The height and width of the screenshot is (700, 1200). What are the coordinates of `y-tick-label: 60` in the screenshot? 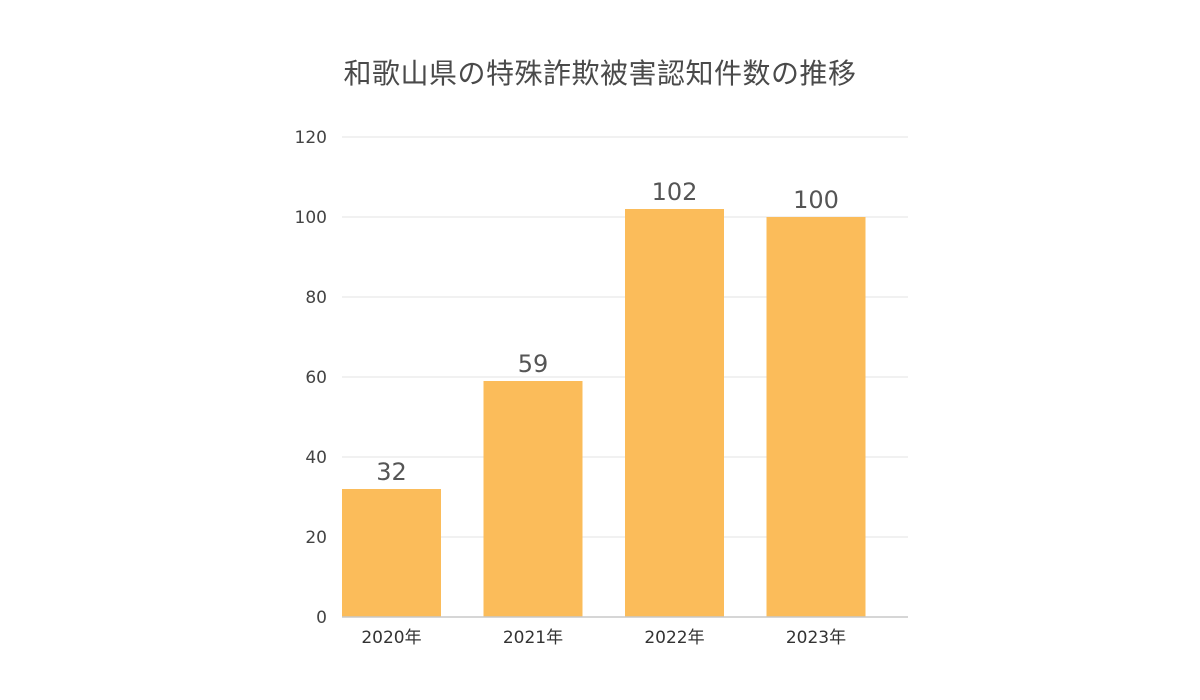 It's located at (316, 378).